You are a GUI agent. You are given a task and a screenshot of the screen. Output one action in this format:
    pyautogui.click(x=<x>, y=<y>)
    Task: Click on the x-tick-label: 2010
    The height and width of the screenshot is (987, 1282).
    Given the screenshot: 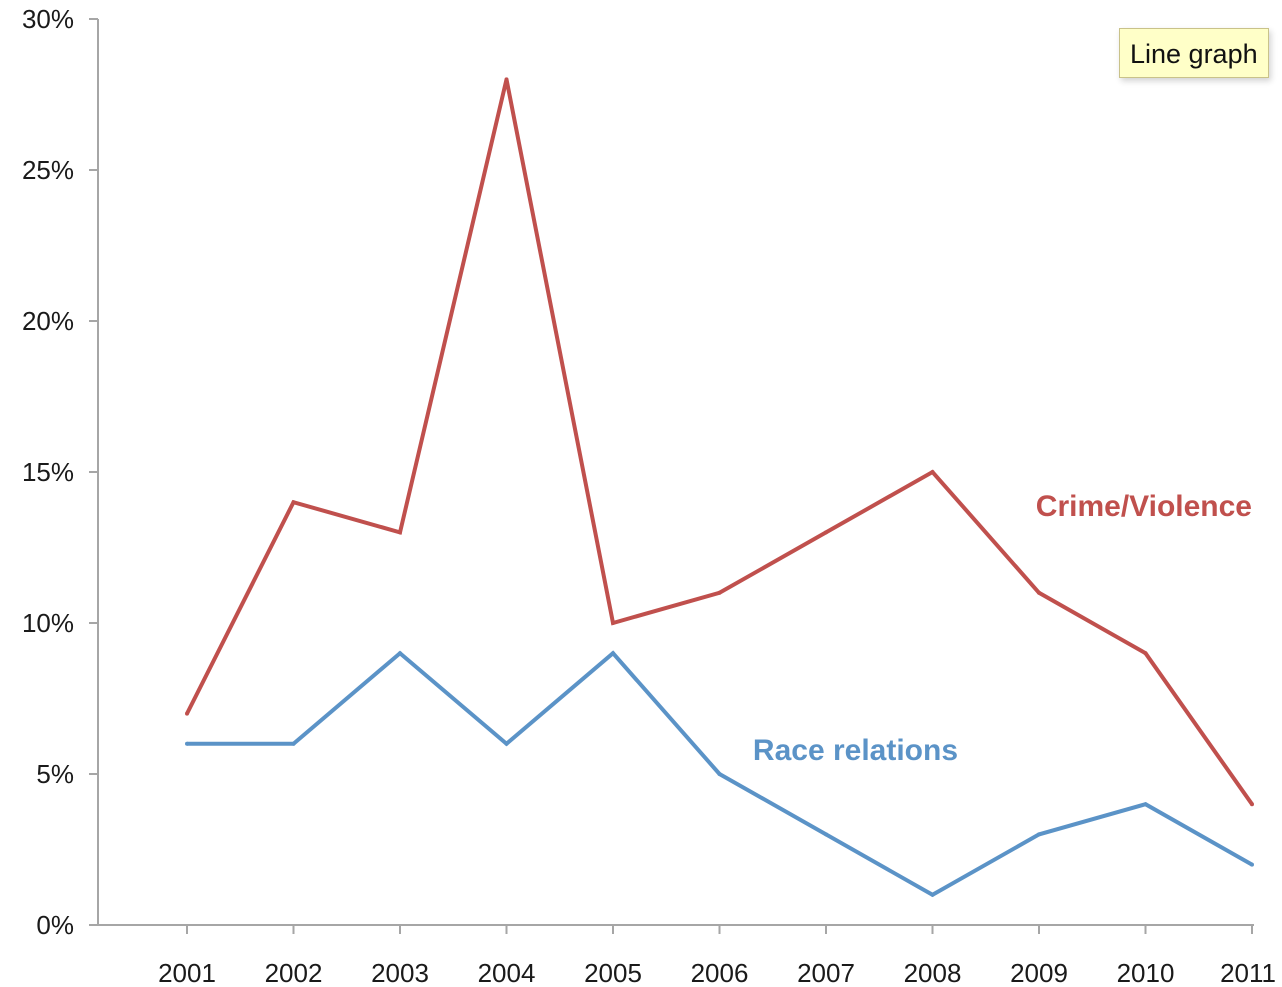 What is the action you would take?
    pyautogui.click(x=1146, y=972)
    